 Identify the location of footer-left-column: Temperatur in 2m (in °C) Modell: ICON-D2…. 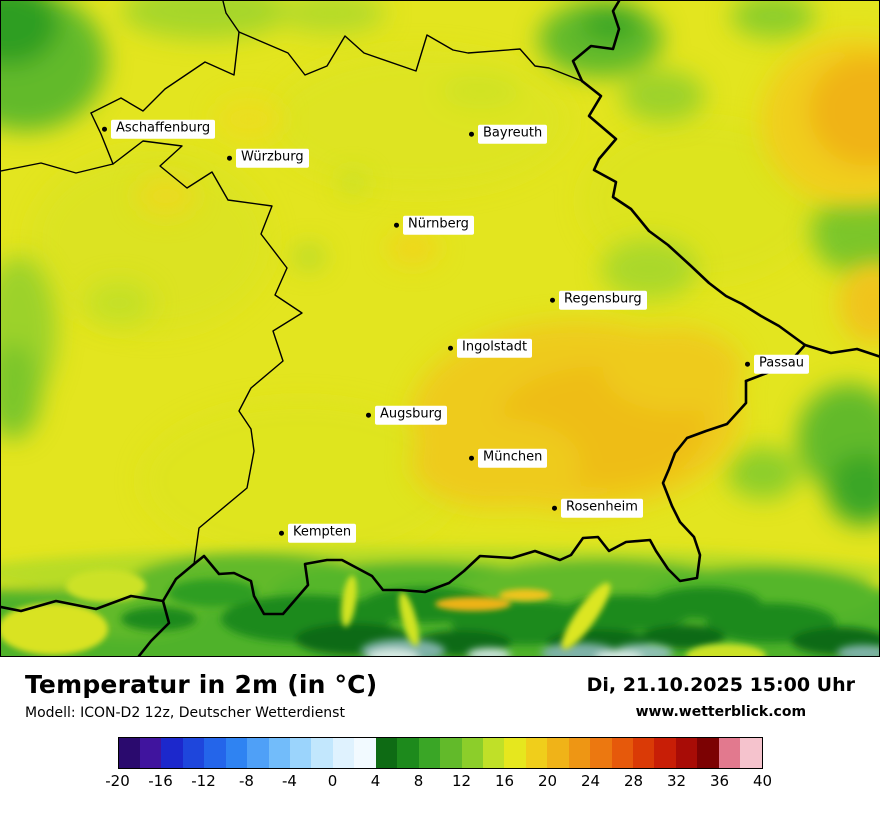
(201, 695).